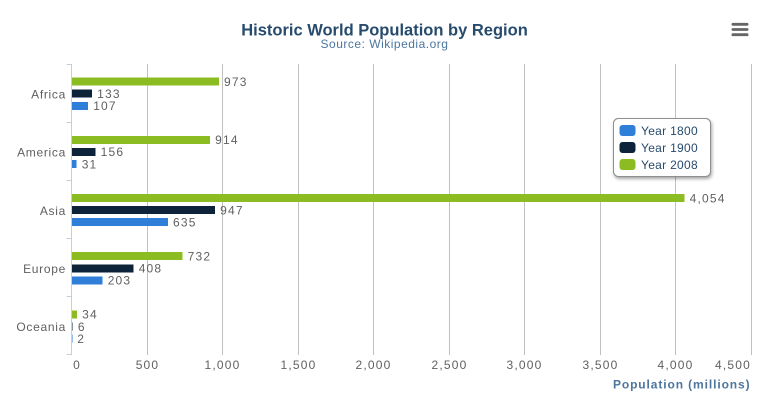 This screenshot has height=416, width=769. Describe the element at coordinates (682, 385) in the screenshot. I see `svg-text: Population (millions)` at that location.